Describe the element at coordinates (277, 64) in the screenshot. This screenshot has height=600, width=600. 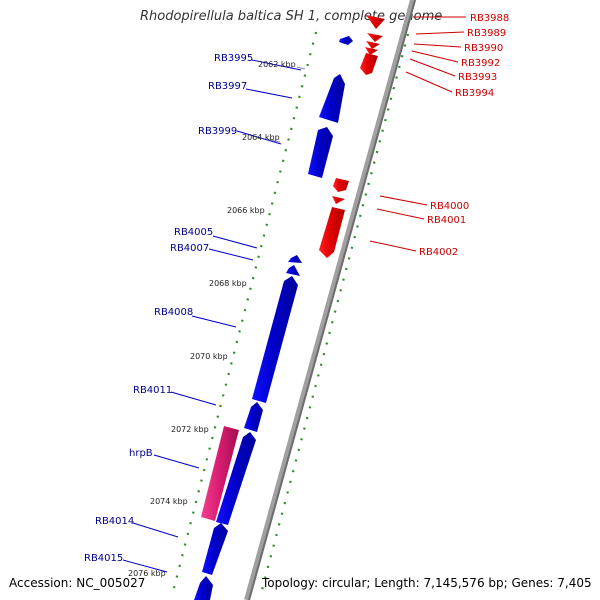
I see `position-label: 2062 kbp` at that location.